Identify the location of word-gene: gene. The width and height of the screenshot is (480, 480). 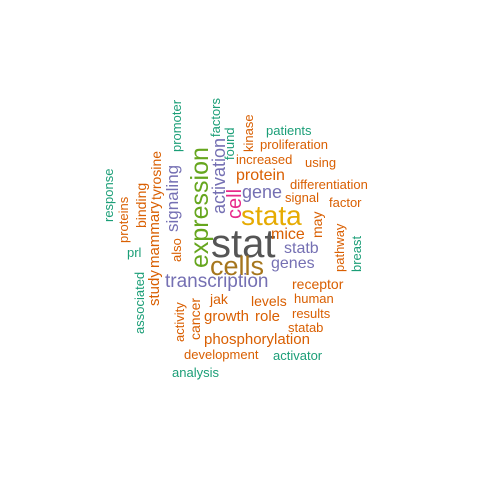
(262, 192).